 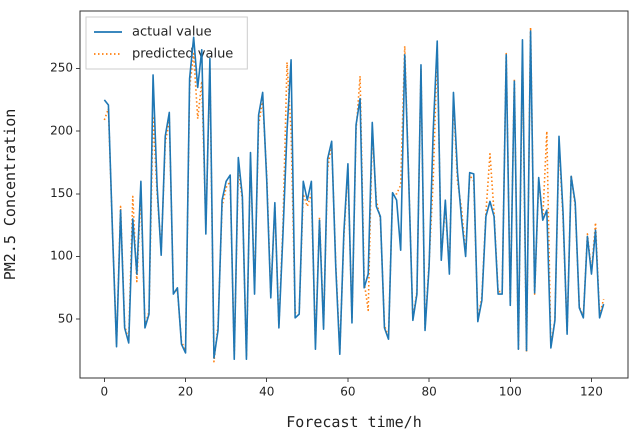 What do you see at coordinates (186, 391) in the screenshot?
I see `x-tick-label: 20` at bounding box center [186, 391].